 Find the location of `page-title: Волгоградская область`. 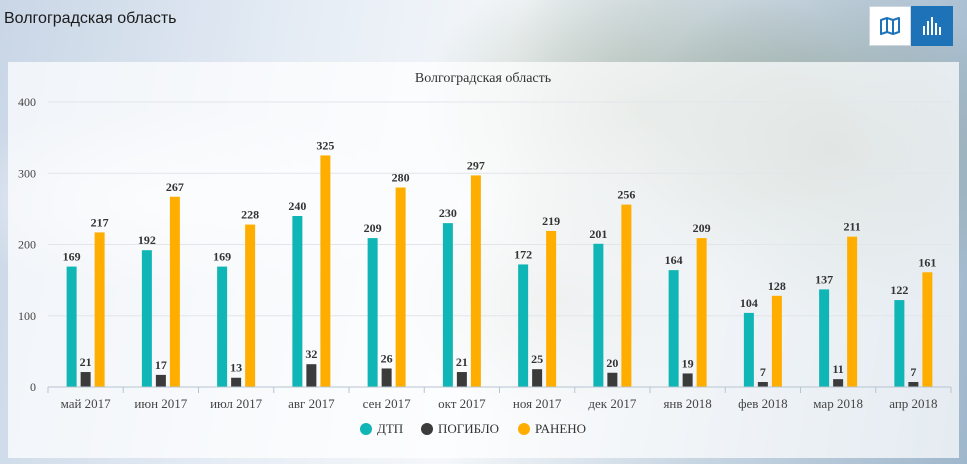

page-title: Волгоградская область is located at coordinates (90, 18).